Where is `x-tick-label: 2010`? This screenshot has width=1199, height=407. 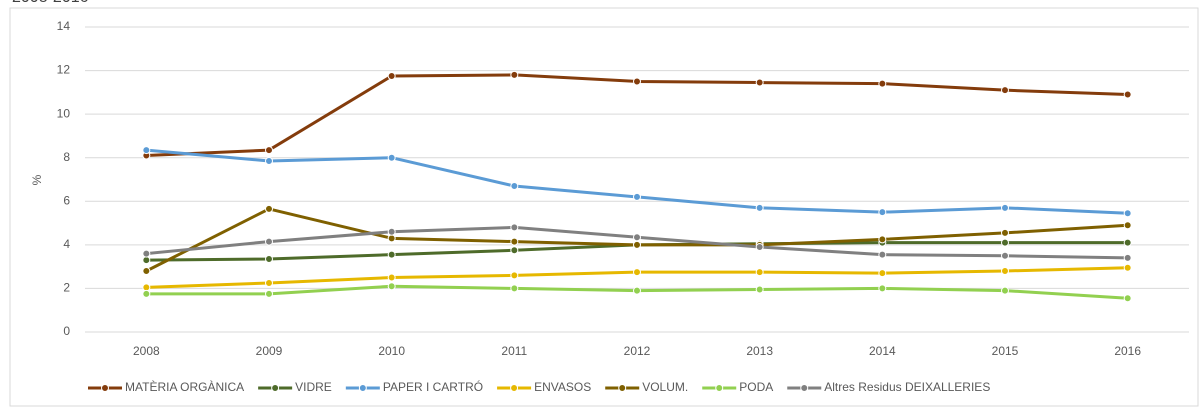 x-tick-label: 2010 is located at coordinates (391, 351).